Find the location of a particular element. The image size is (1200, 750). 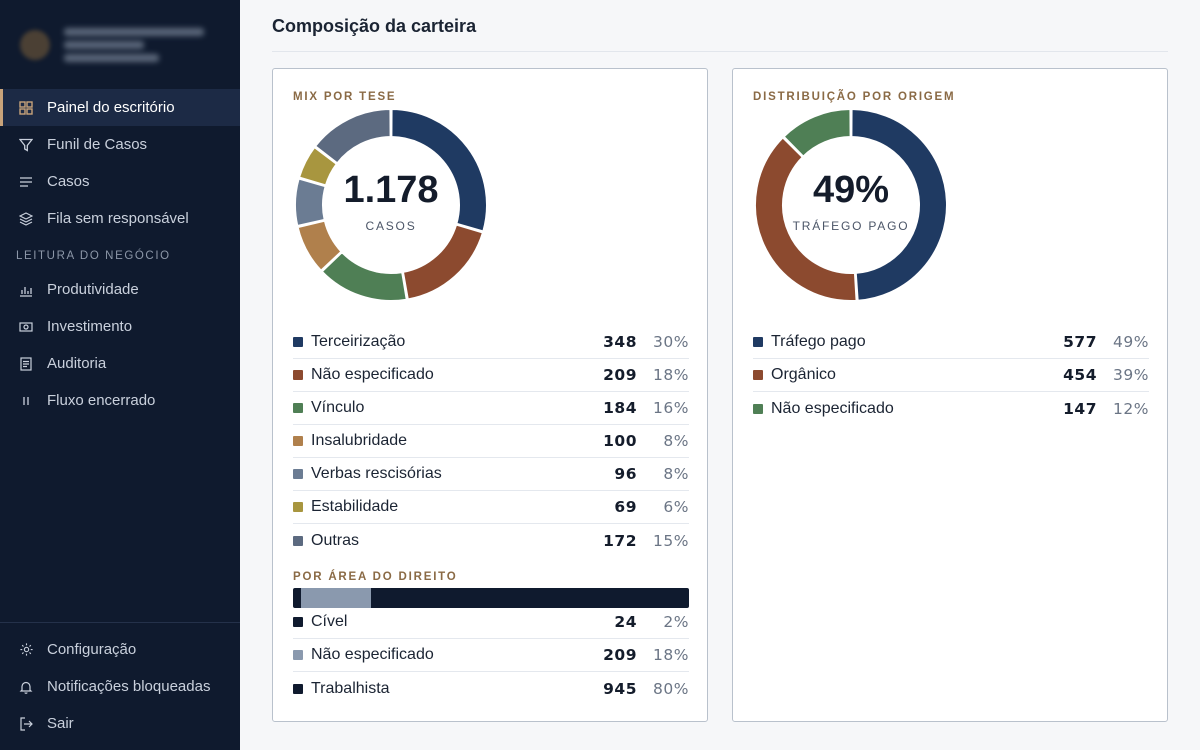

sidebar-item-label: Funil de Casos is located at coordinates (97, 144).